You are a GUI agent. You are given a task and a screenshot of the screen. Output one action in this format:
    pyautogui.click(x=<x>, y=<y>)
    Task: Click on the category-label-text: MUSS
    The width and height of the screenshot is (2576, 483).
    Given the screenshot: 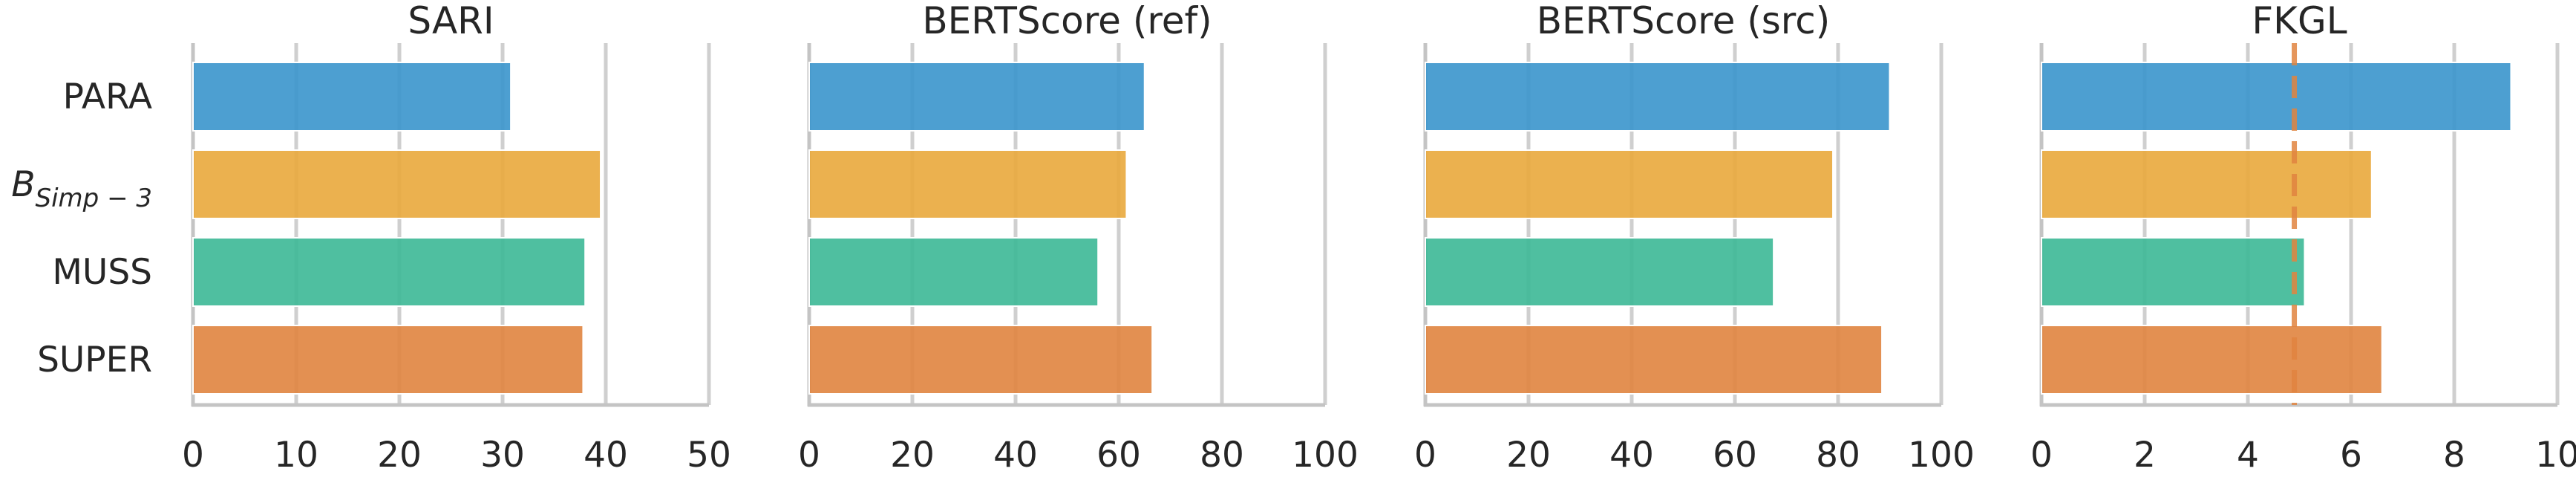 What is the action you would take?
    pyautogui.click(x=102, y=272)
    